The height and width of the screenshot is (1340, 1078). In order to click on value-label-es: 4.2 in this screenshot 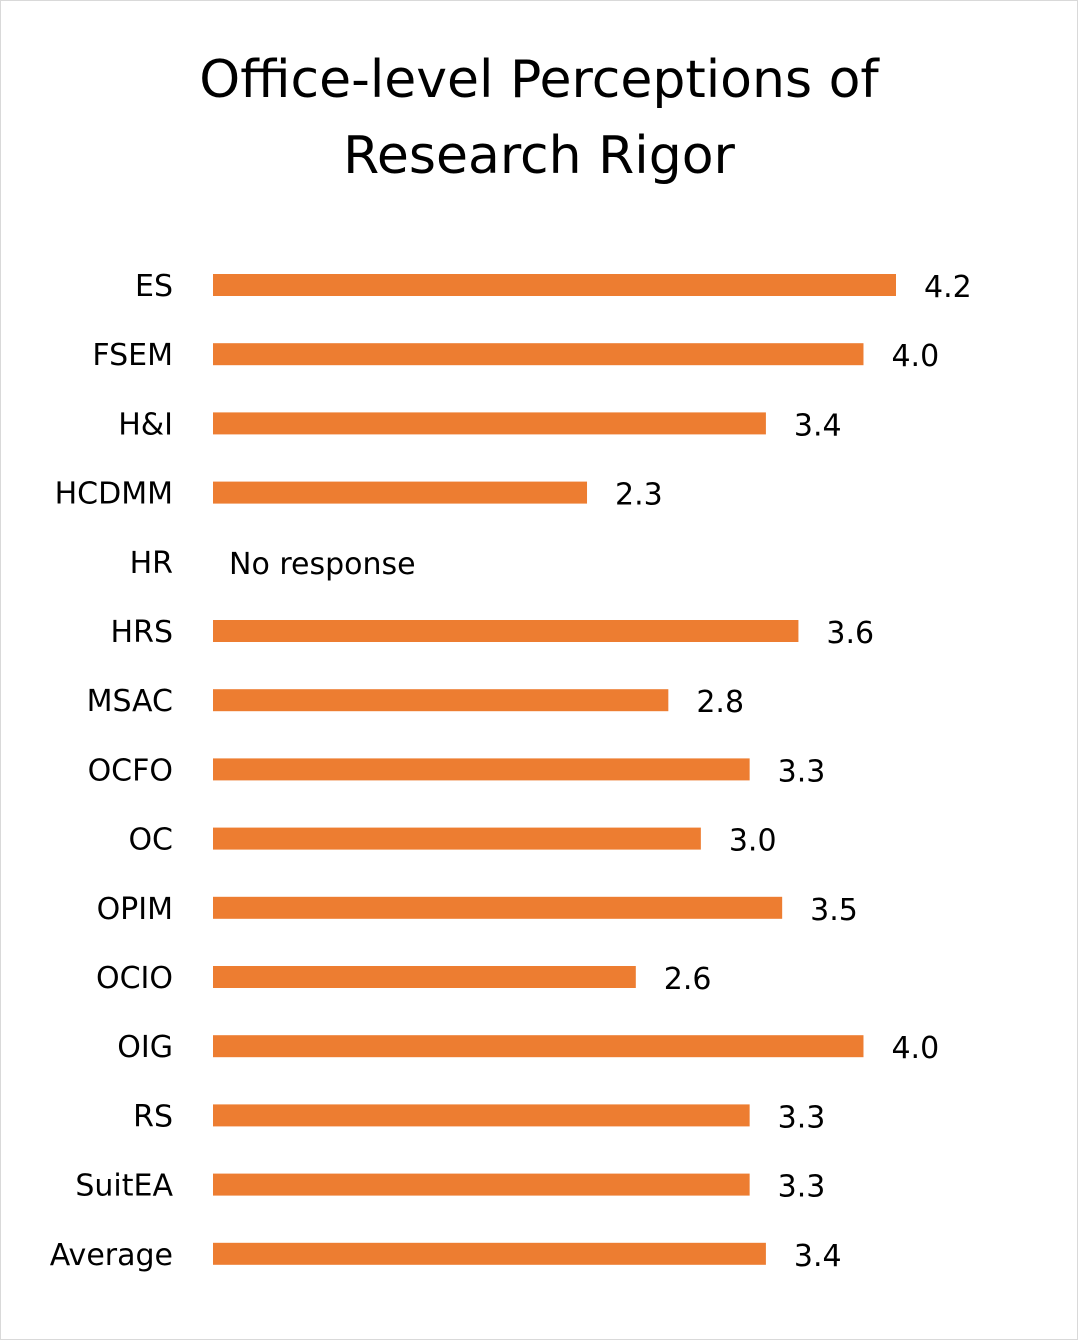, I will do `click(948, 287)`.